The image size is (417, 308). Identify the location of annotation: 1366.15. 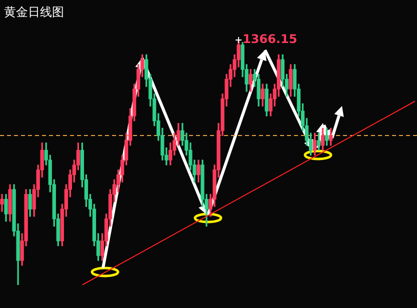
(270, 39).